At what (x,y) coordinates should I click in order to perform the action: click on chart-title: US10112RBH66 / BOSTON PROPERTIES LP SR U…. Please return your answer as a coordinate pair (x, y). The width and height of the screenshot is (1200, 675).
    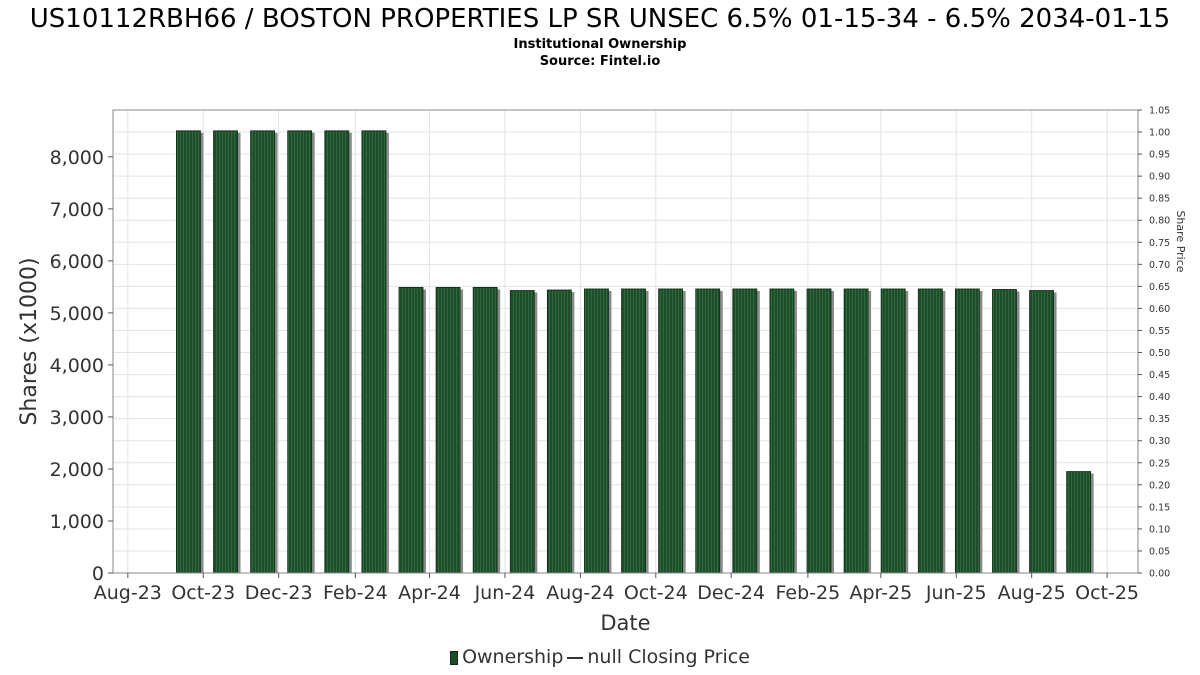
    Looking at the image, I should click on (600, 19).